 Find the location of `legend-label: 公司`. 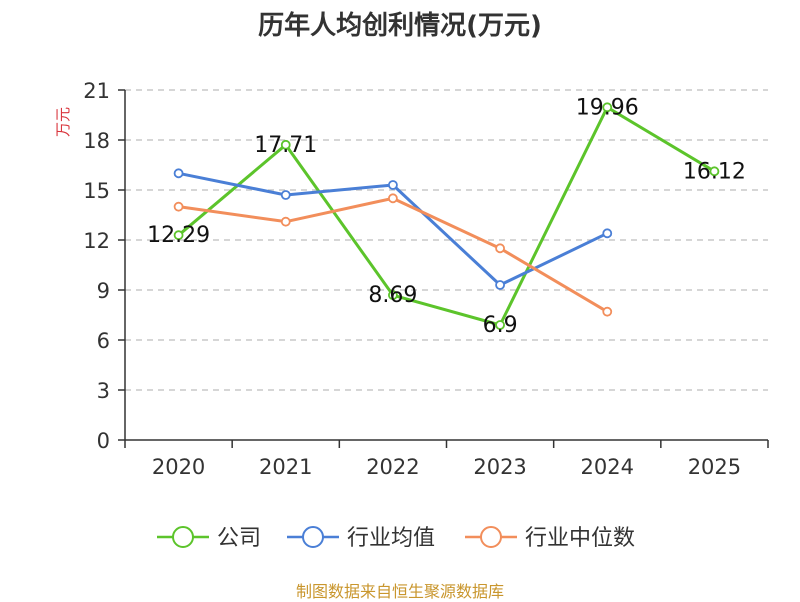

legend-label: 公司 is located at coordinates (239, 538).